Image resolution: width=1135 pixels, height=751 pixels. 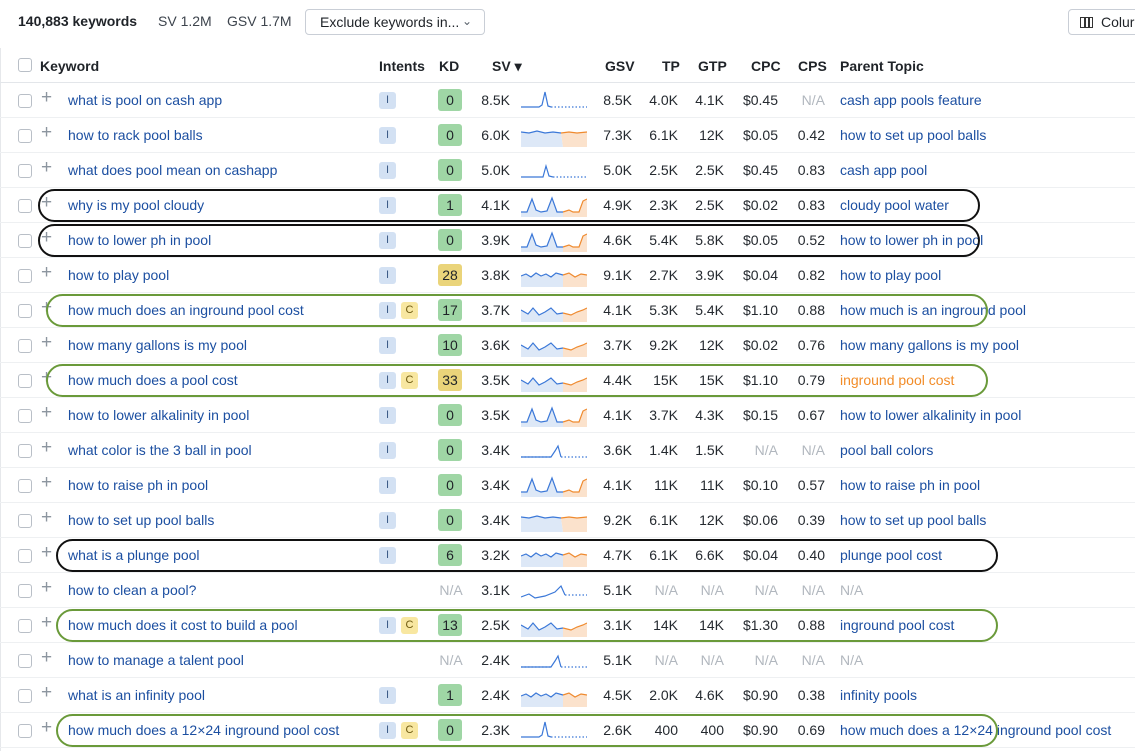 I want to click on parent-topic-link: cash app pool, so click(x=884, y=170).